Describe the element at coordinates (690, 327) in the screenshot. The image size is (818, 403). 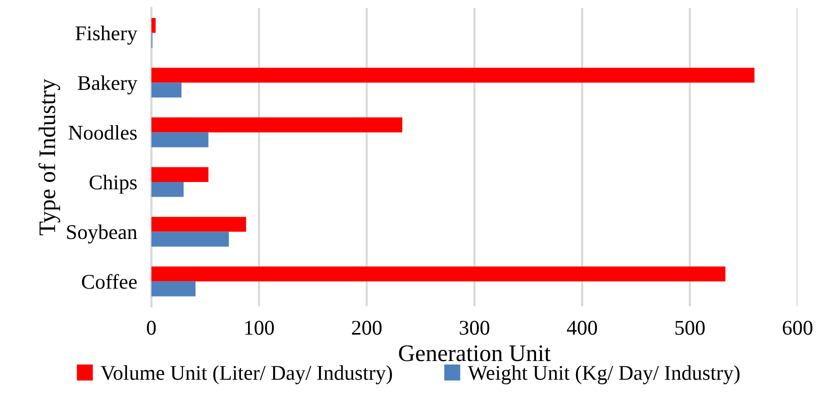
I see `x-tick-label: 500` at that location.